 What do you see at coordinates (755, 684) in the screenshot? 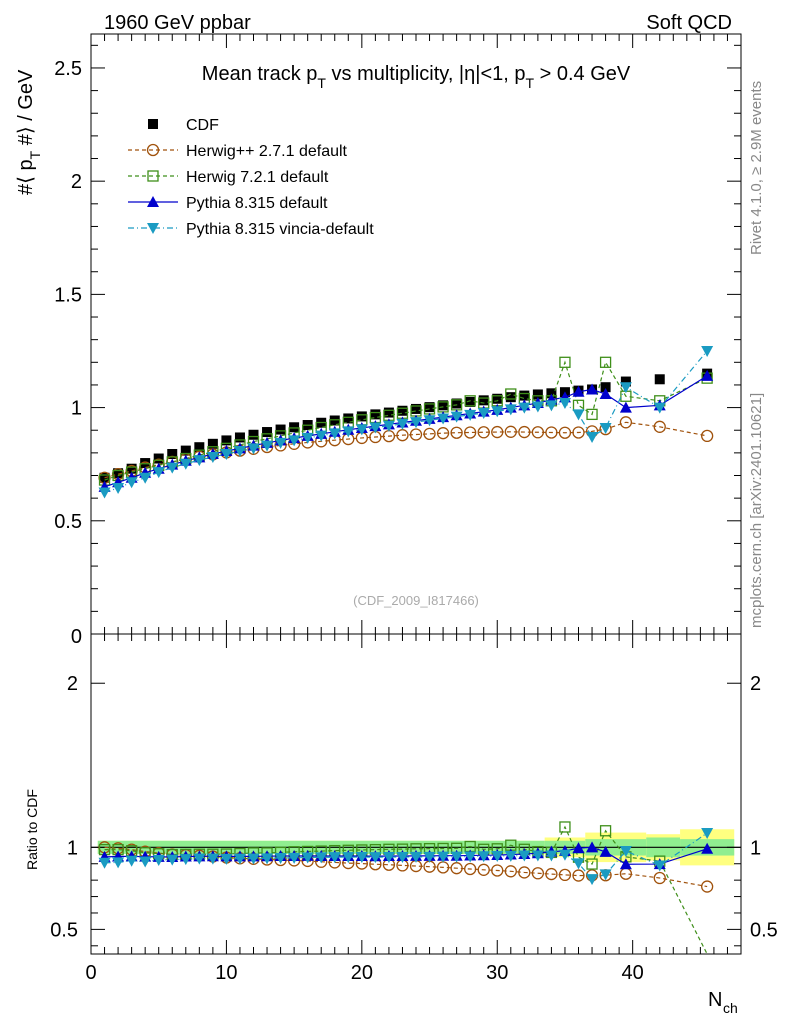
I see `ratio-y-tick-label-right: 2` at bounding box center [755, 684].